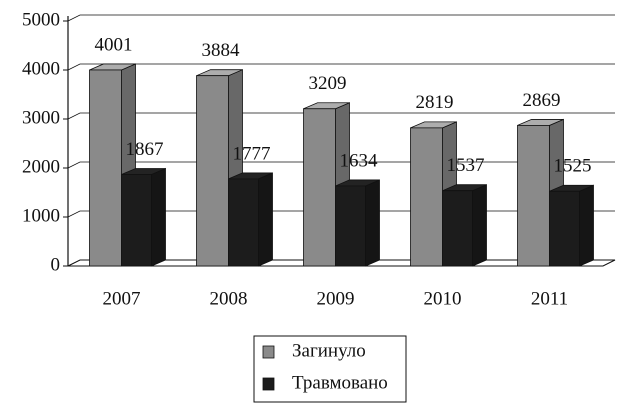  Describe the element at coordinates (56, 264) in the screenshot. I see `y-tick-label: 0` at that location.